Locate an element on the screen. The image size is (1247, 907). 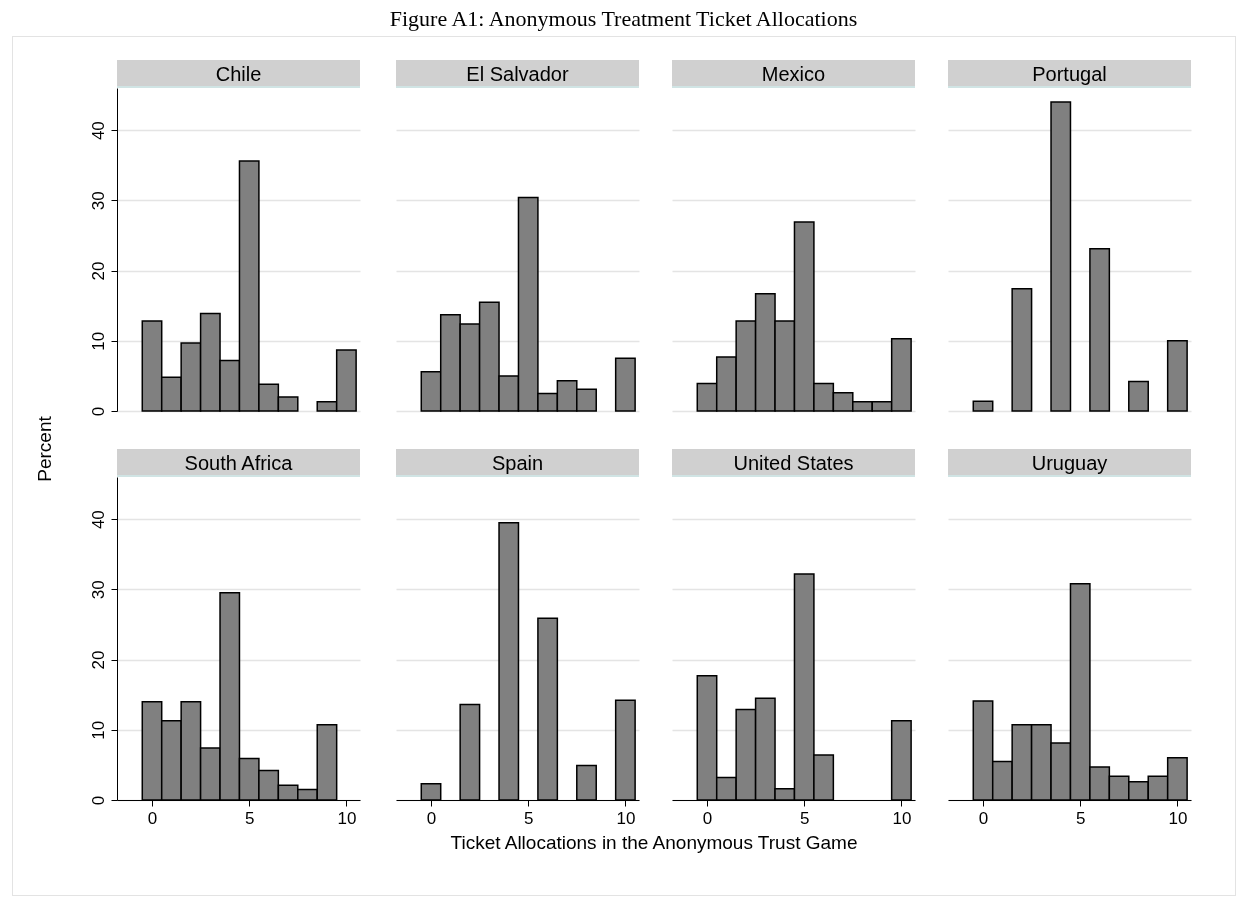
chart-title: Spain is located at coordinates (517, 463).